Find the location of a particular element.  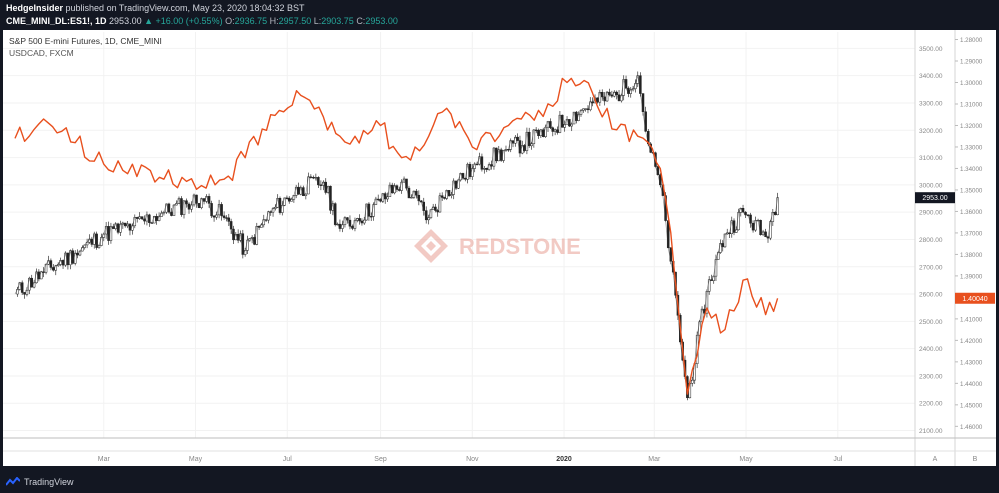

symbol-label: CME_MINI_DL:ES1!, 1D is located at coordinates (56, 21).